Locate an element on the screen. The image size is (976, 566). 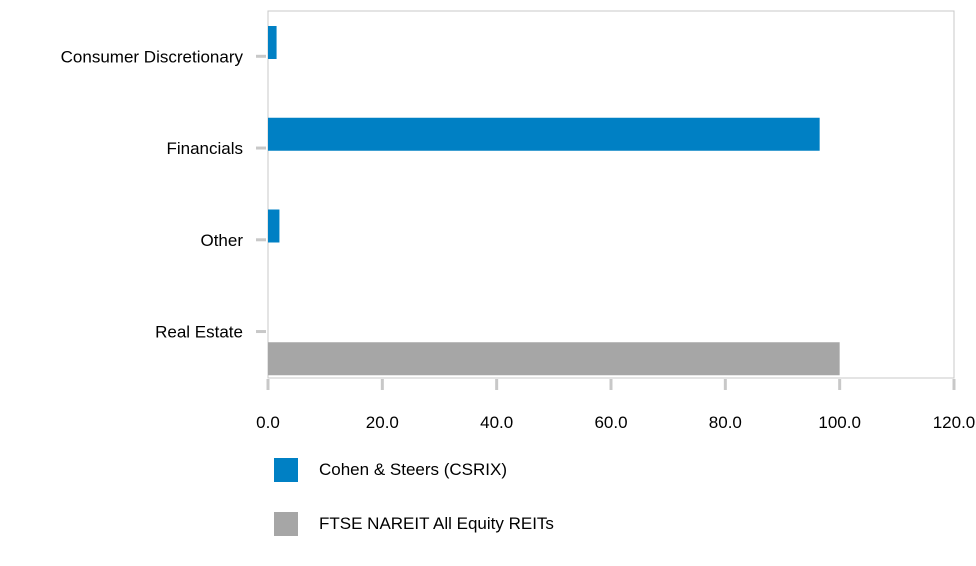
bar-cohen-steers-csrix-consumer-discretionary is located at coordinates (272, 42).